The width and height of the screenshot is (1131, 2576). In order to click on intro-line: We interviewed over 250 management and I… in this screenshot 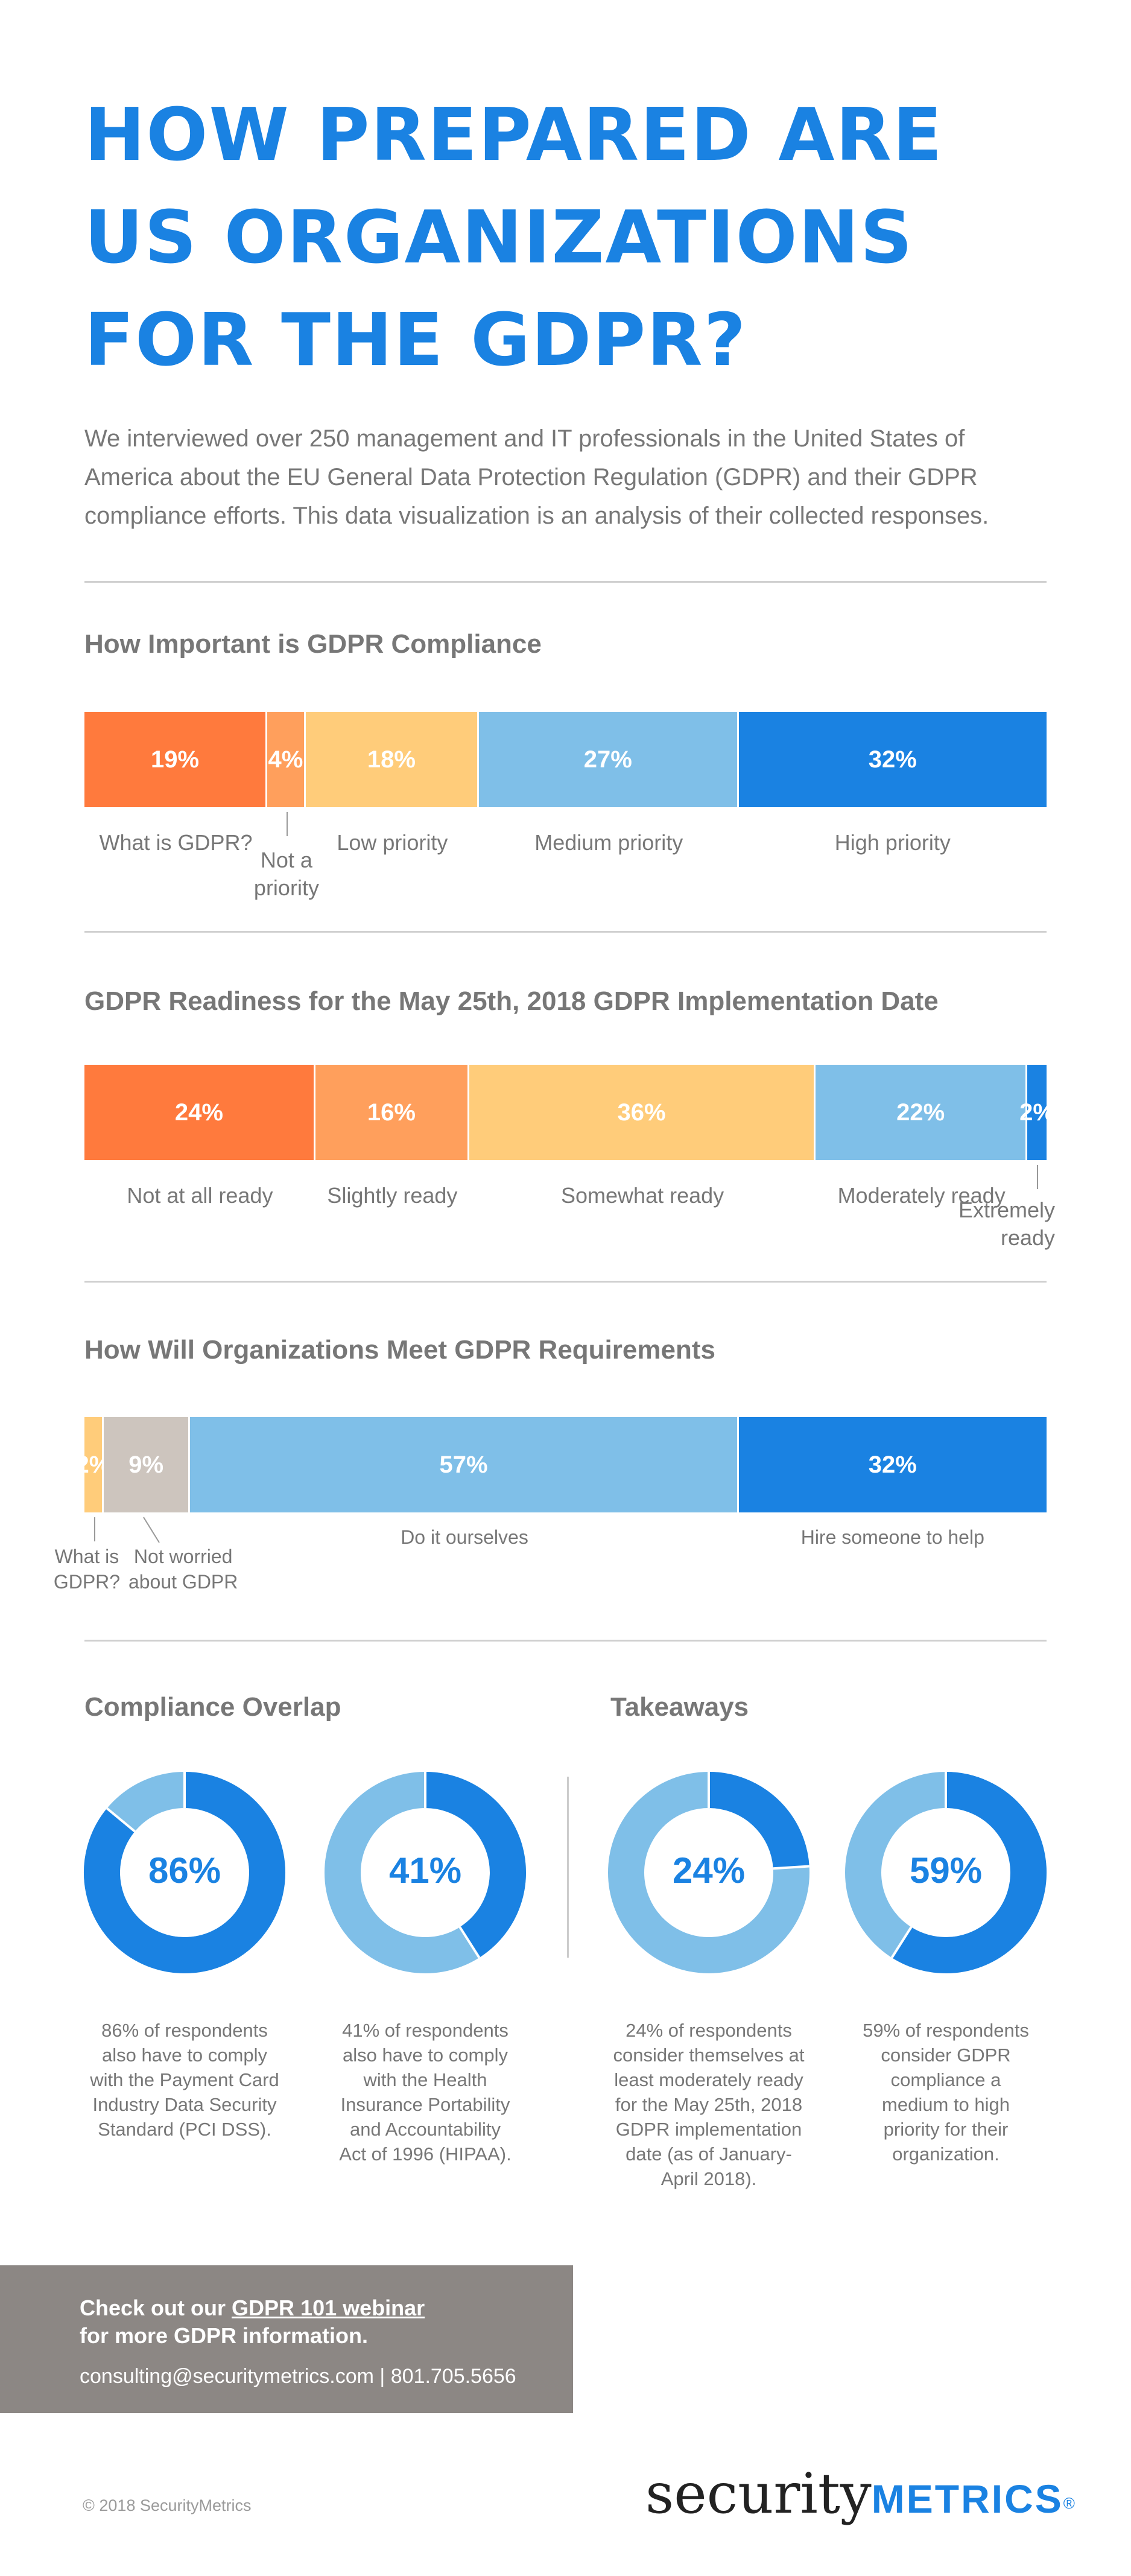, I will do `click(524, 439)`.